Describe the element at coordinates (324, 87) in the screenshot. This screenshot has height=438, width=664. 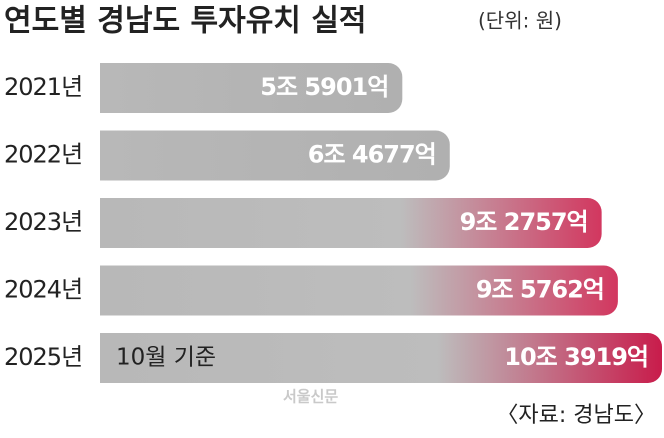
I see `value-label: 5조 5901억` at that location.